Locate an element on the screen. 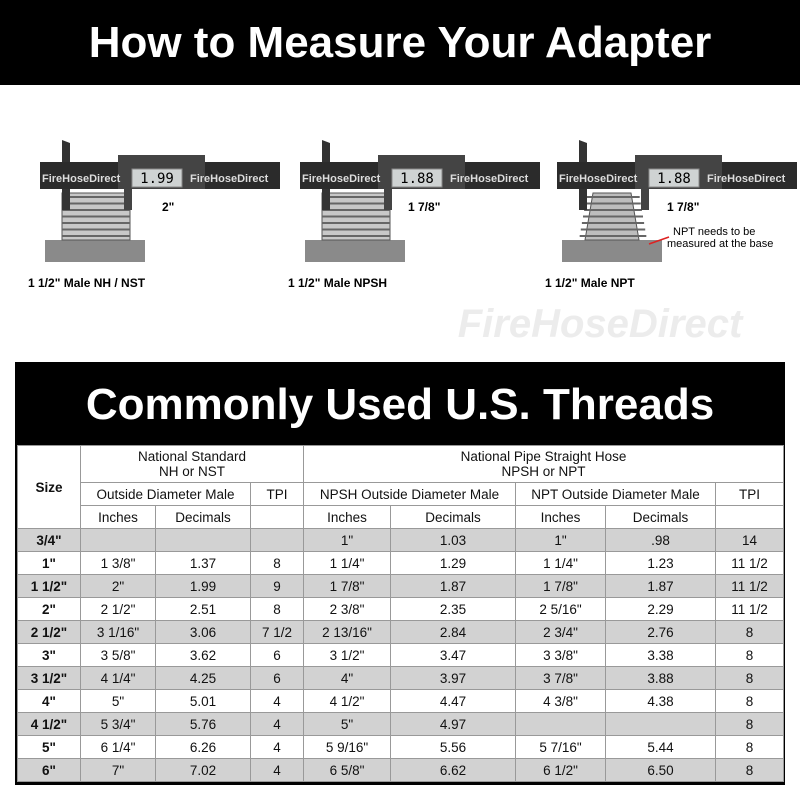 This screenshot has height=800, width=800. cell: 3 1/2" is located at coordinates (347, 655).